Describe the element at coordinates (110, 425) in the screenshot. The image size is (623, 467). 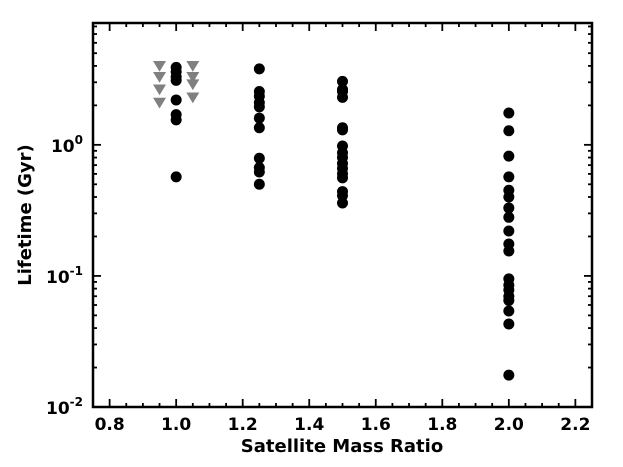
I see `x-tick-label: 0.8` at that location.